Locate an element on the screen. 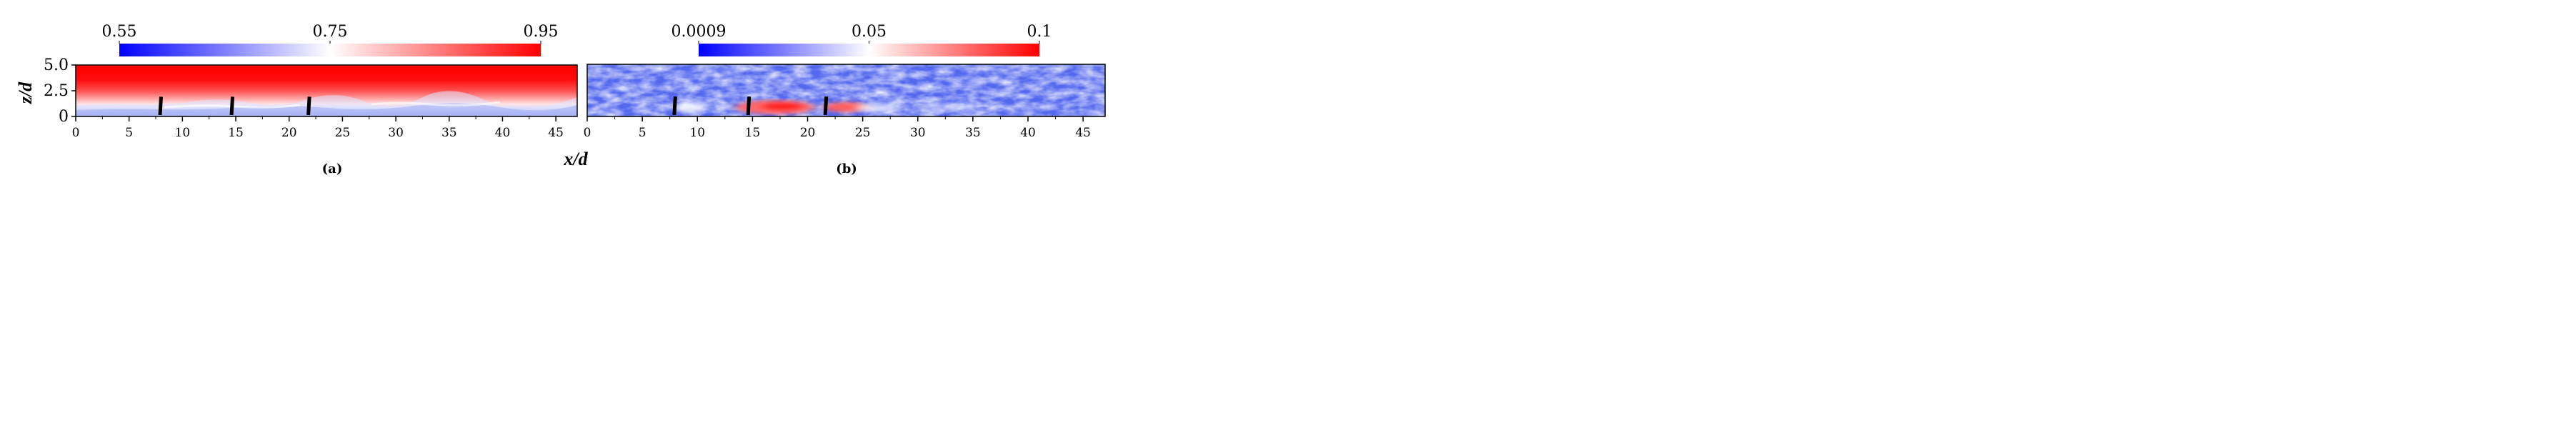 This screenshot has height=433, width=2576. x-tick-label-a: 0 is located at coordinates (76, 133).